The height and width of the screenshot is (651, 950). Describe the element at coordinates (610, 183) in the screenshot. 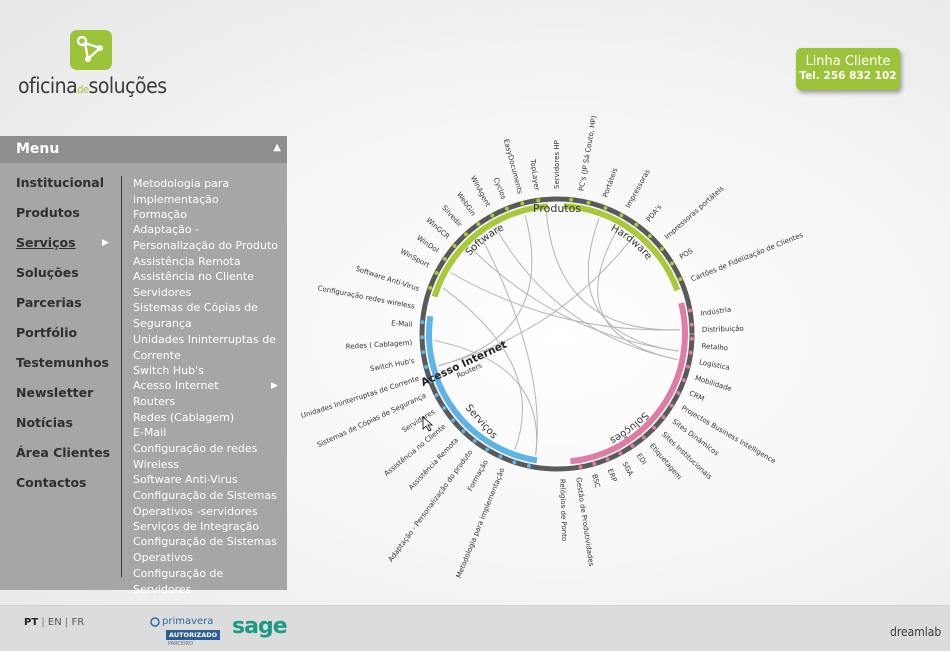

I see `hardware-item-label: Portáteis` at that location.